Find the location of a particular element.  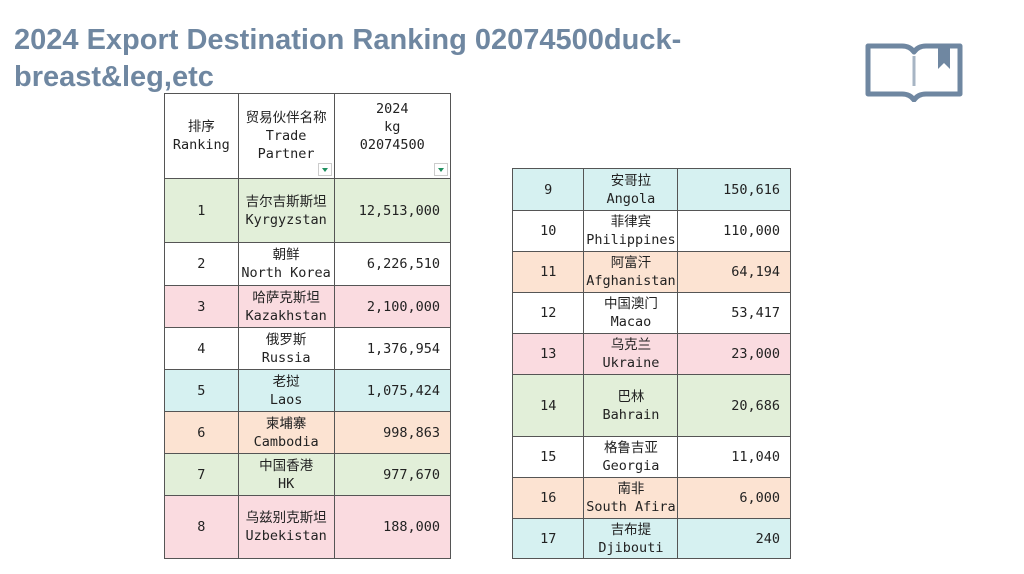

rank-cell: 17 is located at coordinates (548, 538).